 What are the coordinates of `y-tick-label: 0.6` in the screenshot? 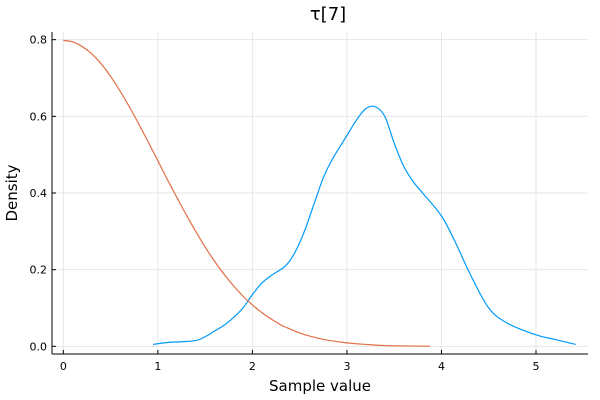 It's located at (39, 116).